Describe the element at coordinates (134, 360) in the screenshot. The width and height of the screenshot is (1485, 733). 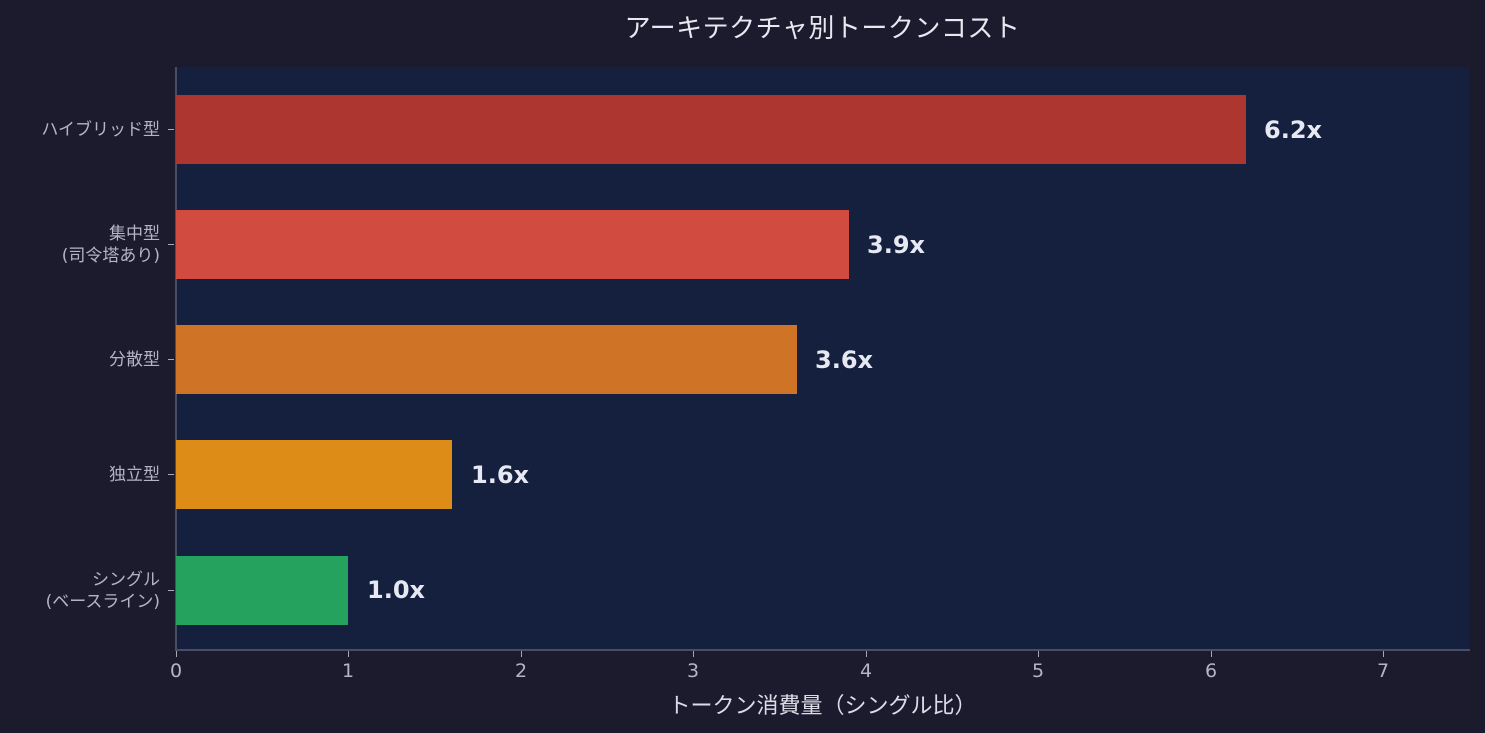
I see `y-tick-label: 分散型` at that location.